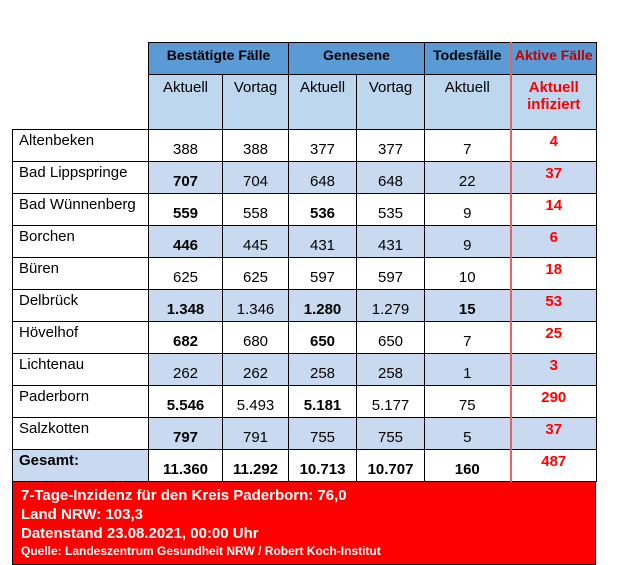  I want to click on nrw-incidence-text: Land NRW: 103,3, so click(82, 514).